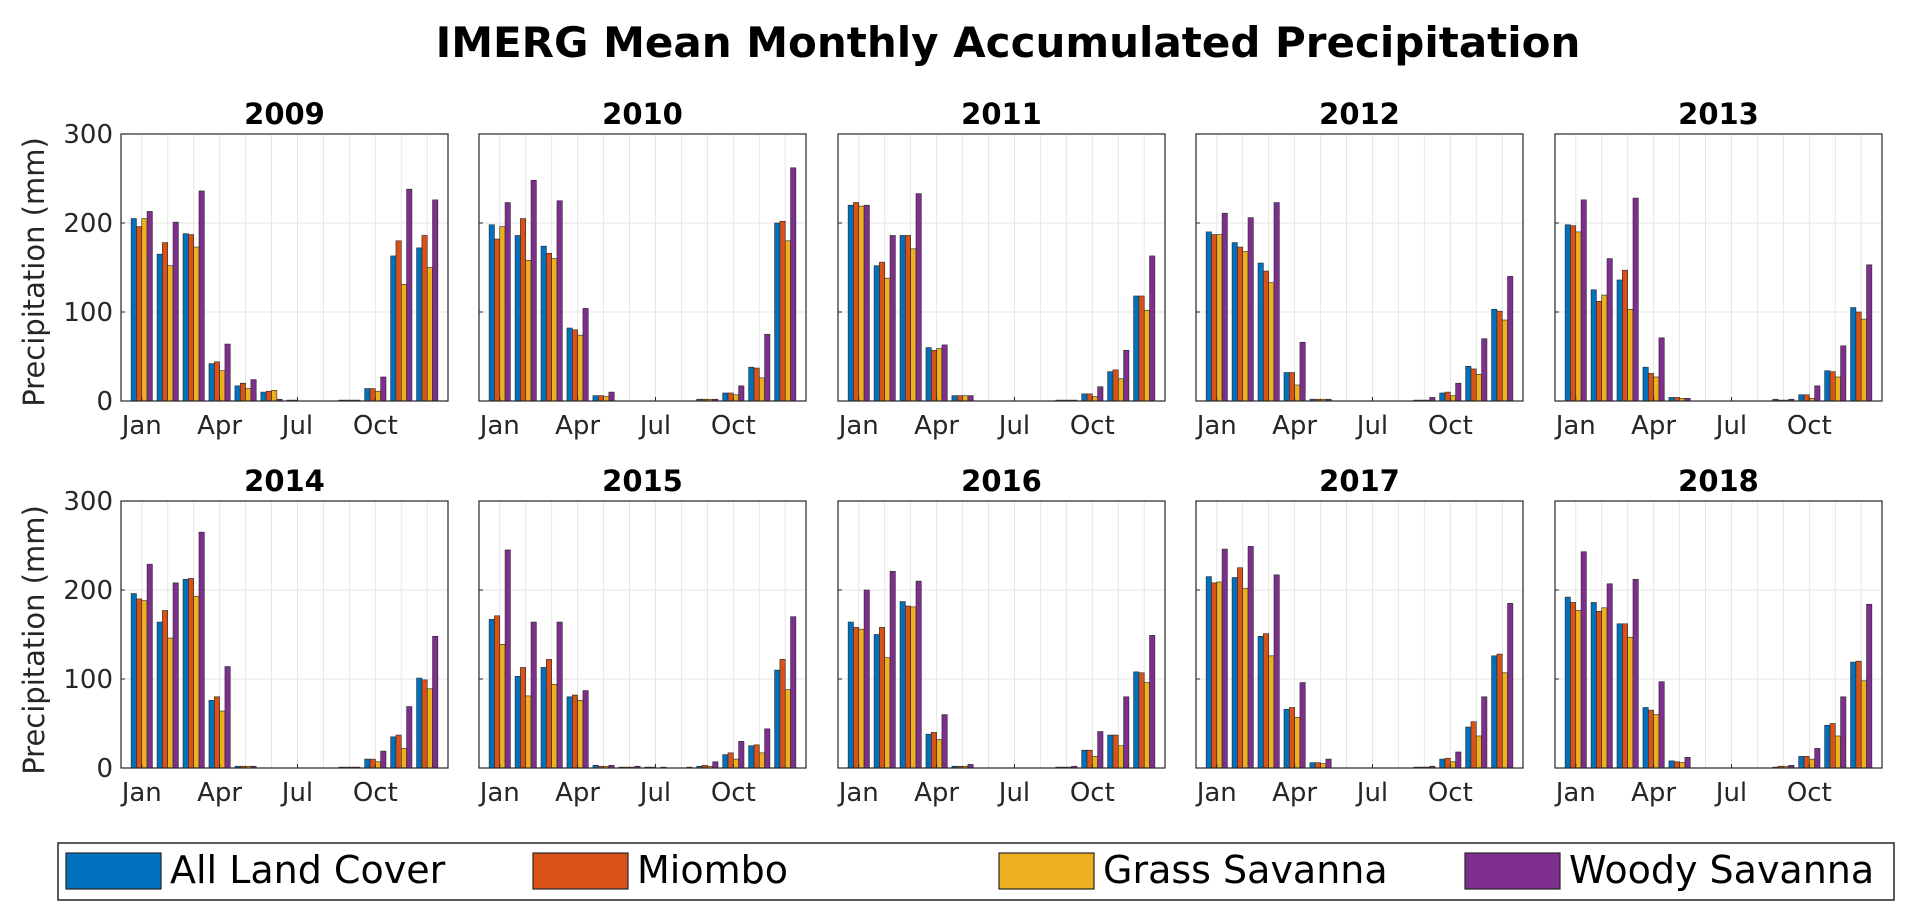 This screenshot has width=1910, height=922. Describe the element at coordinates (1302, 371) in the screenshot. I see `bar-2012-woody-savanna-m4` at that location.